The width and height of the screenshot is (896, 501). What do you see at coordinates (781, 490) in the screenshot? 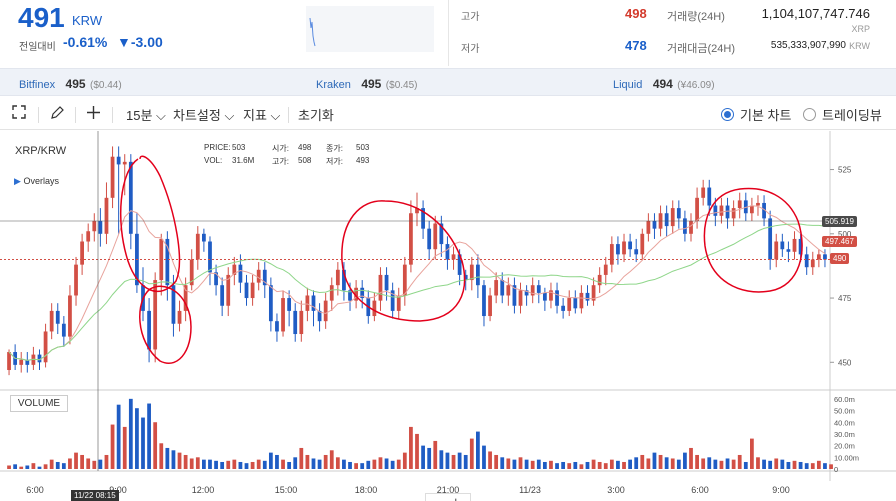
I see `time-tick-label: 9:00` at bounding box center [781, 490].